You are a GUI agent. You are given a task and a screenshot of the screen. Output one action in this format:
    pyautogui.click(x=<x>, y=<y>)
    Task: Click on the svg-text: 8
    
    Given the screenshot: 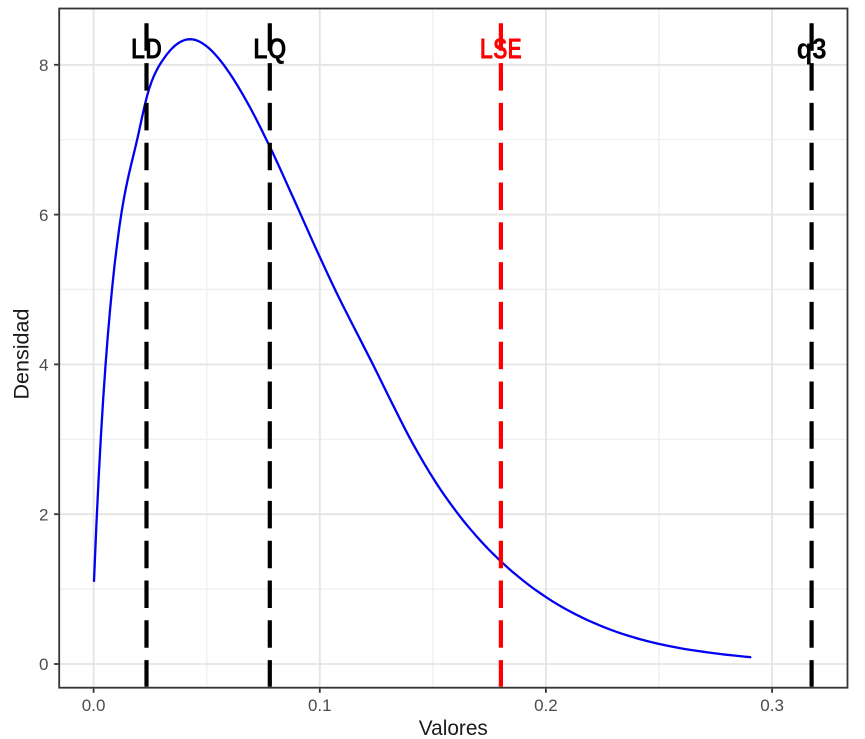 What is the action you would take?
    pyautogui.click(x=43, y=65)
    